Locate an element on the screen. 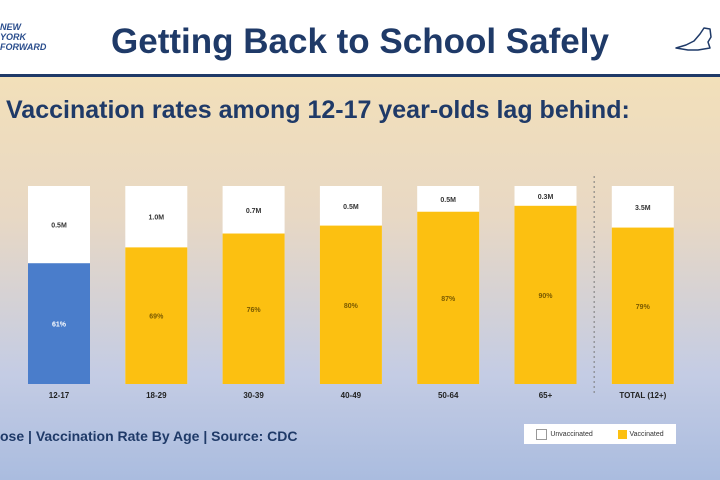  x-axis-tick-label: 12-17 is located at coordinates (59, 395).